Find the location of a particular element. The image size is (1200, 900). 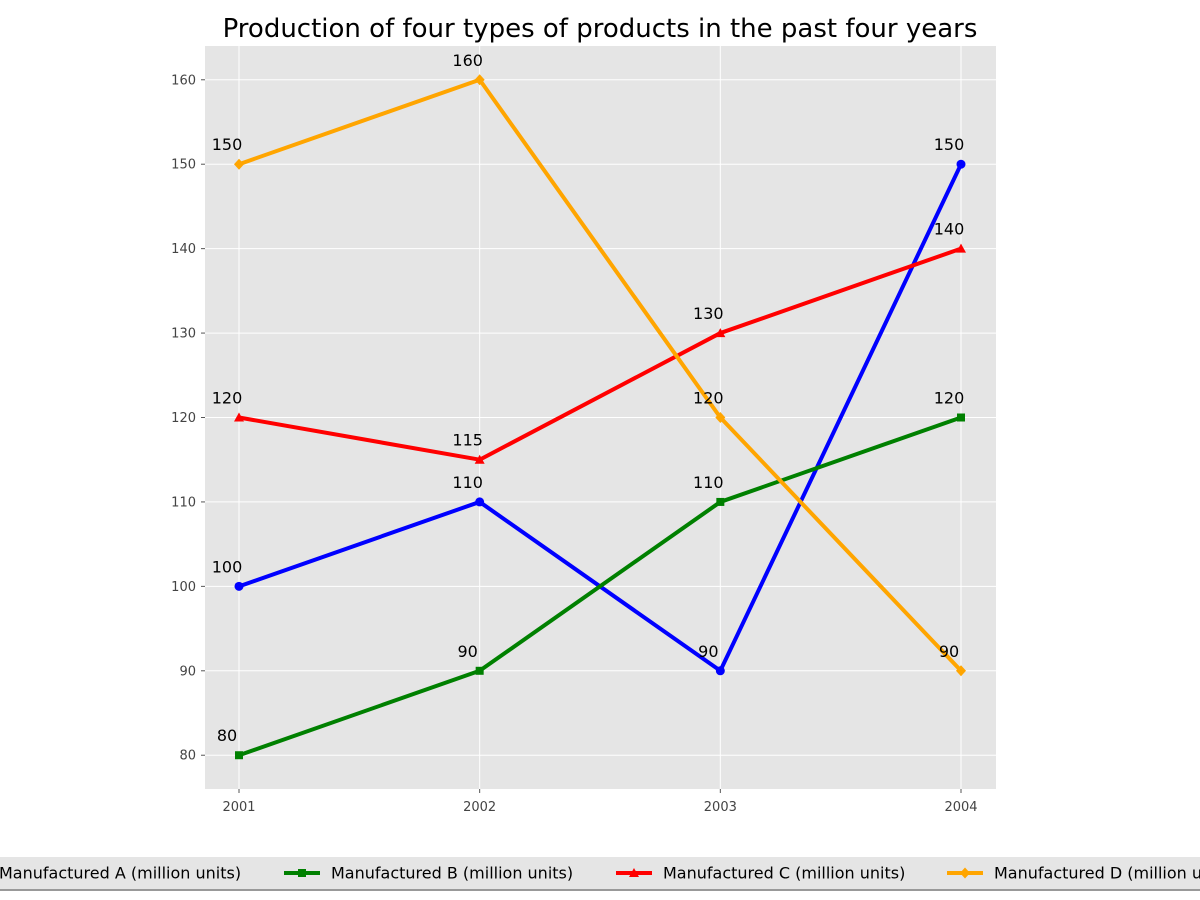

x-tick-label: 2004 is located at coordinates (960, 807).